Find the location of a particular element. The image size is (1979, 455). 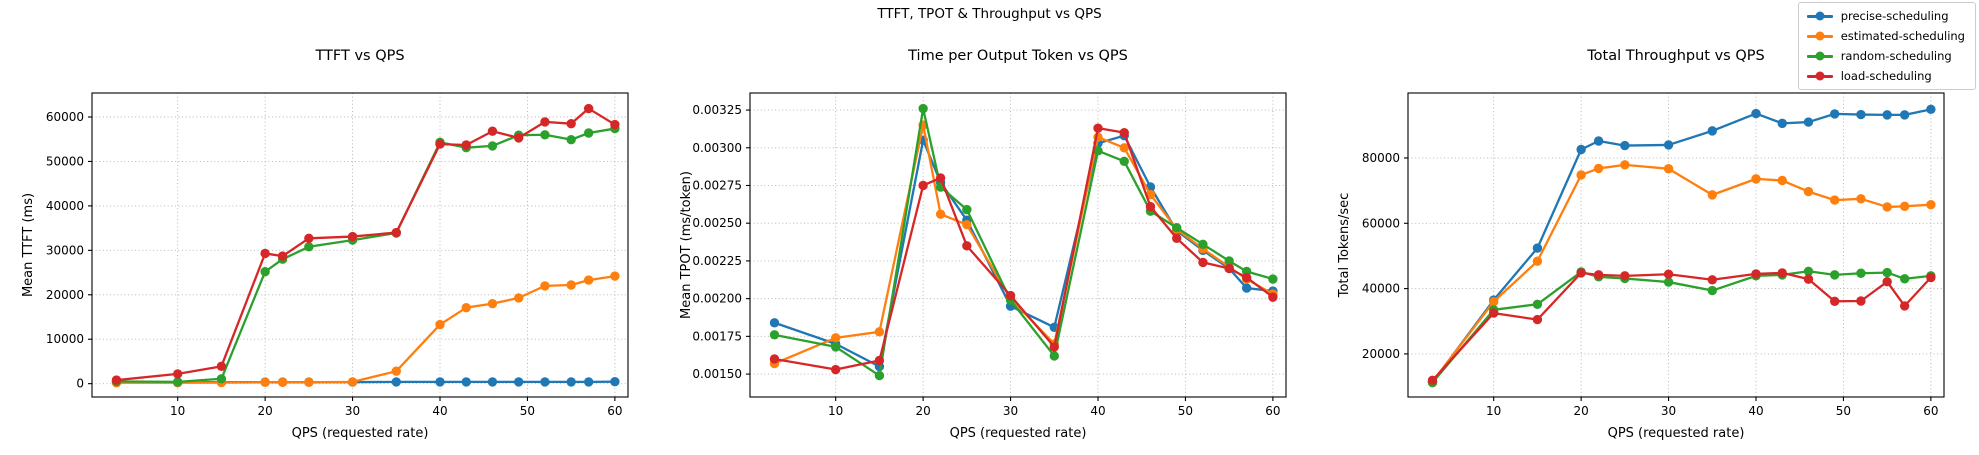

svg-text: 0.00300 is located at coordinates (717, 148).